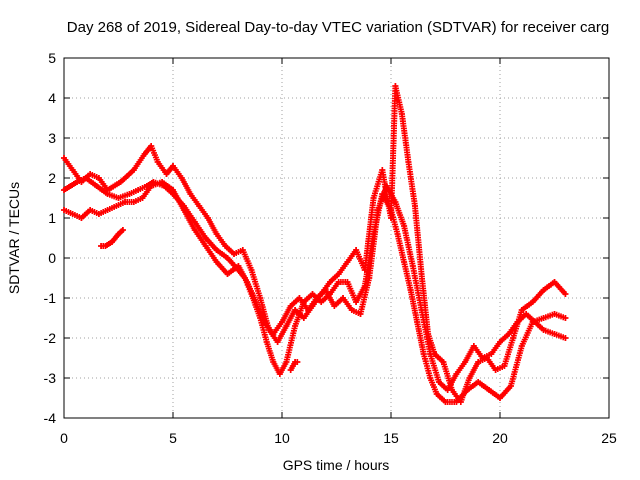 The width and height of the screenshot is (640, 480). I want to click on y-tick-label: -1, so click(50, 298).